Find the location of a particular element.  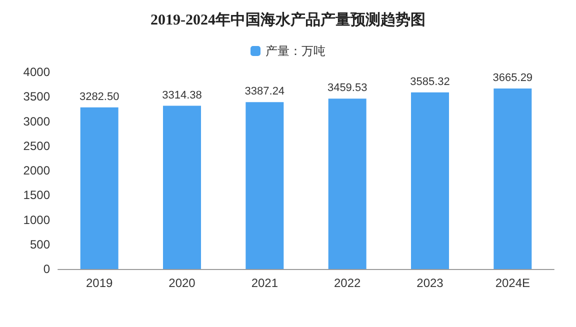

y-tick-label: 0 is located at coordinates (46, 269).